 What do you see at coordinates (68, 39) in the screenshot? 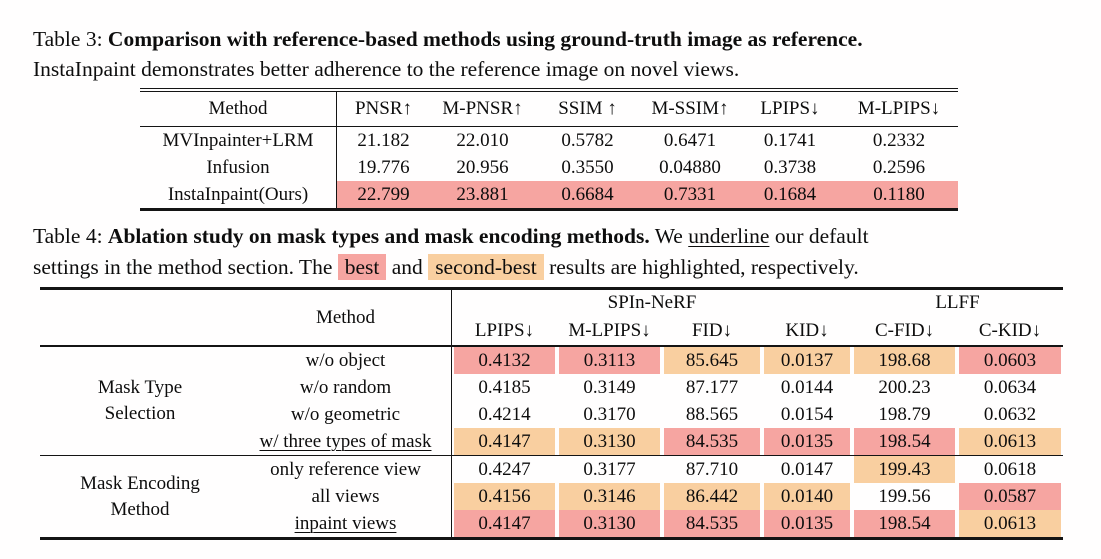
I see `table3-caption-prefix: Table 3:` at bounding box center [68, 39].